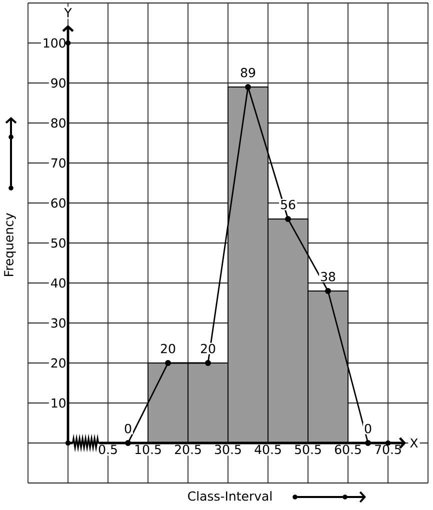 This screenshot has height=510, width=433. What do you see at coordinates (328, 277) in the screenshot?
I see `data-label: 38` at bounding box center [328, 277].